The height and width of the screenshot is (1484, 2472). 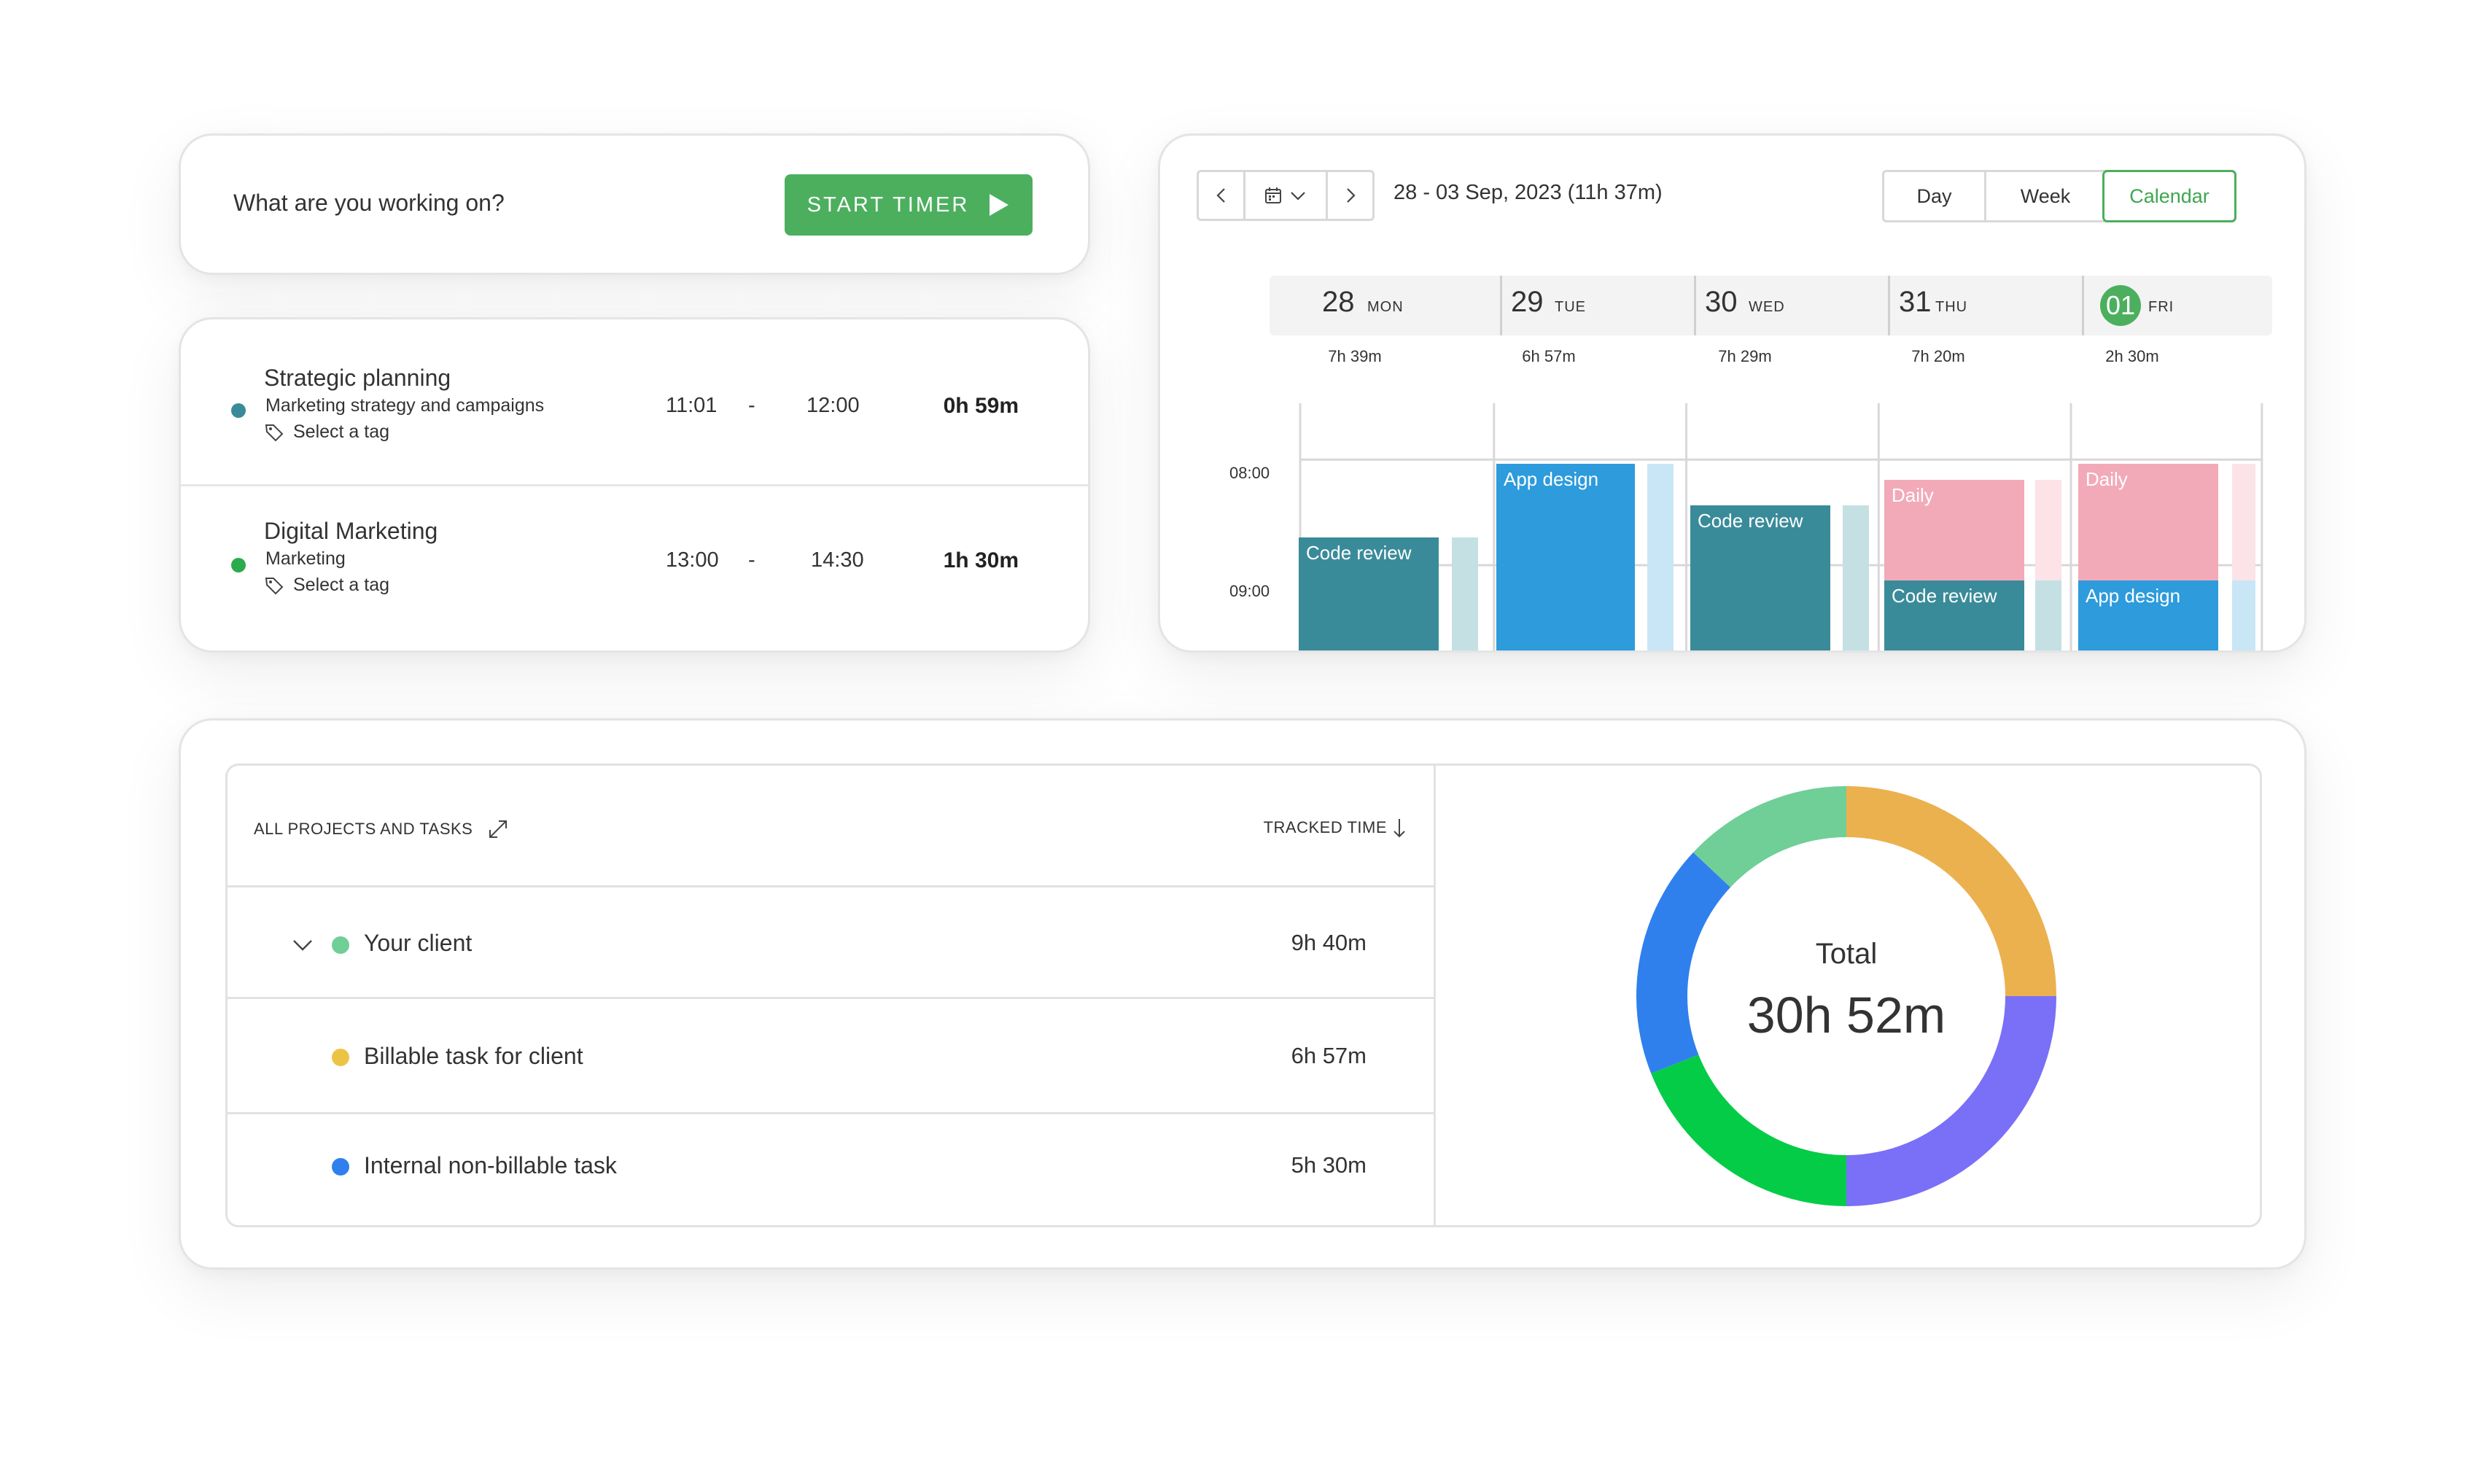 I want to click on entry-title: Digital Marketing, so click(x=351, y=531).